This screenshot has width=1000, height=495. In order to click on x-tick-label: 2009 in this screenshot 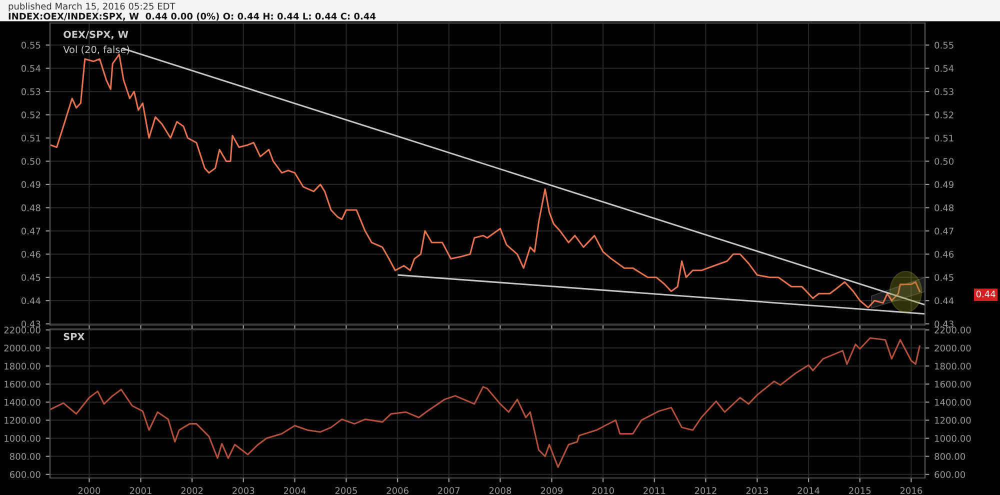, I will do `click(551, 490)`.